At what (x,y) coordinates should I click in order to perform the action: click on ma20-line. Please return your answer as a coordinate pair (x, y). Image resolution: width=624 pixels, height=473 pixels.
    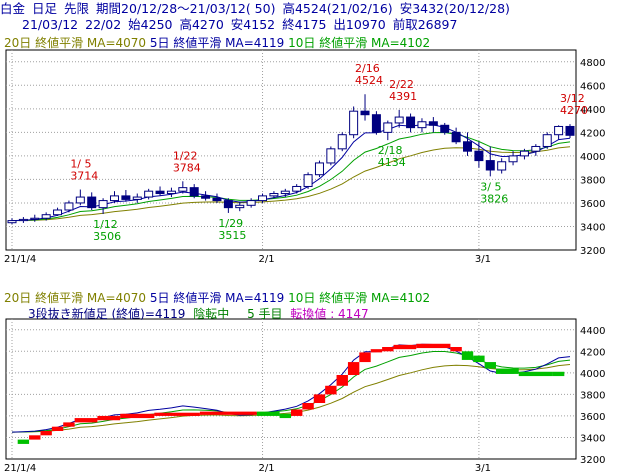
    Looking at the image, I should click on (291, 184).